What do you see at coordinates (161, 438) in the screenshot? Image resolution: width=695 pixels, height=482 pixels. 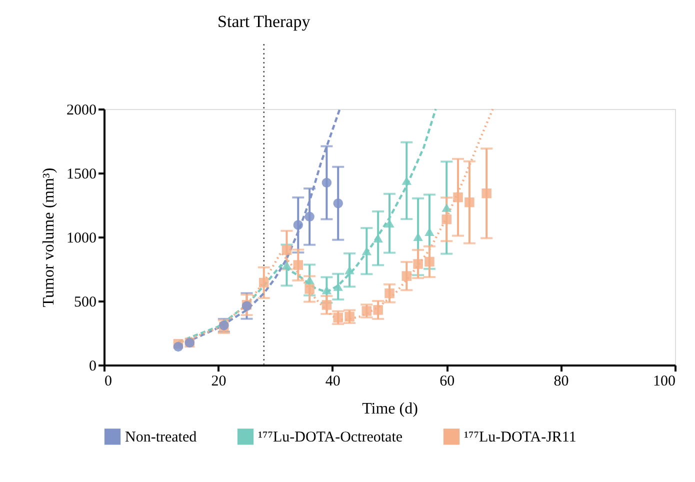 I see `legend-label: Non-treated` at bounding box center [161, 438].